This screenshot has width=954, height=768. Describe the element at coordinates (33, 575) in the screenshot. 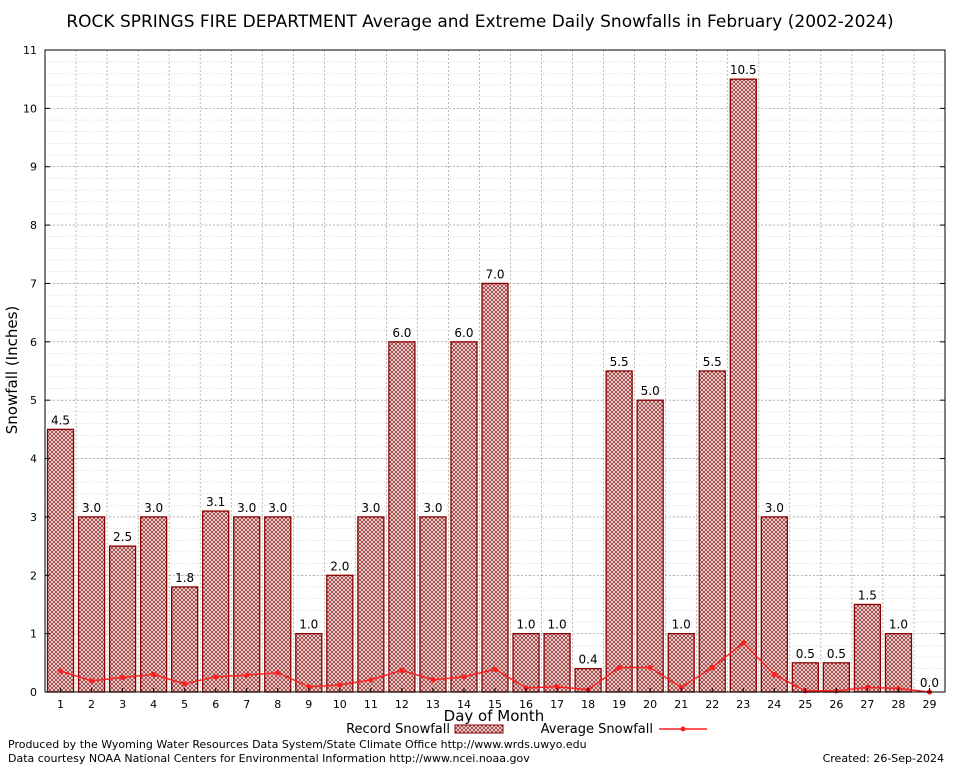

I see `y-tick-label: 2` at that location.